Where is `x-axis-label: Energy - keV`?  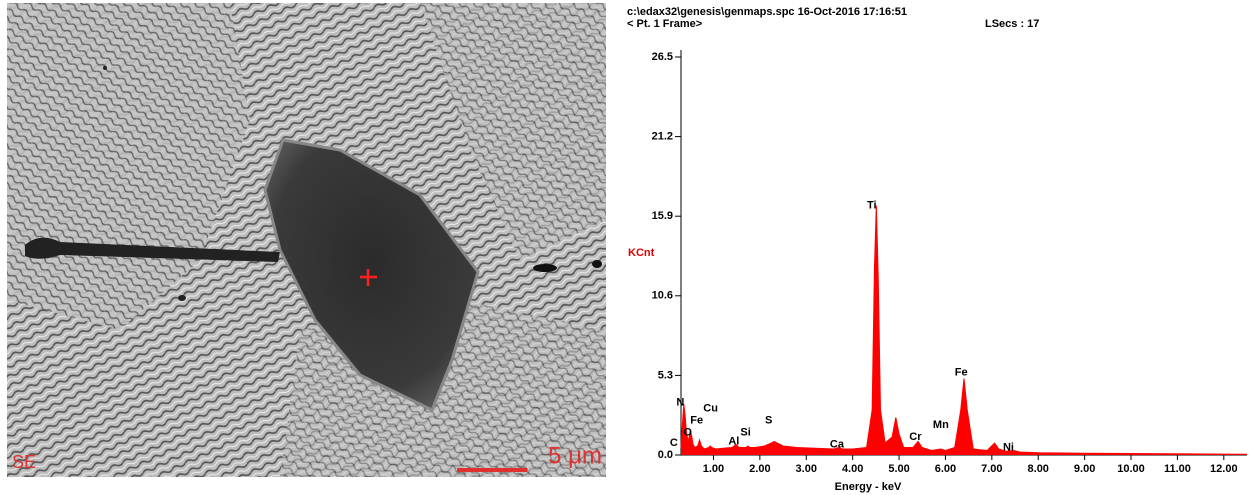 x-axis-label: Energy - keV is located at coordinates (868, 487).